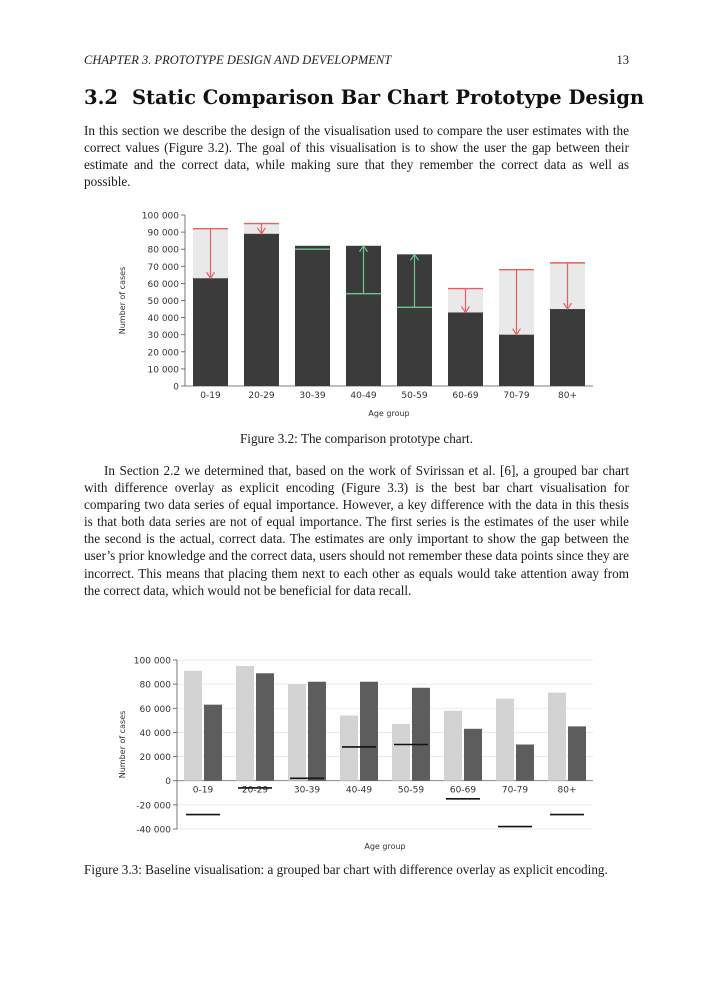 This screenshot has height=1007, width=709. I want to click on y-tick-label: 90 000, so click(164, 234).